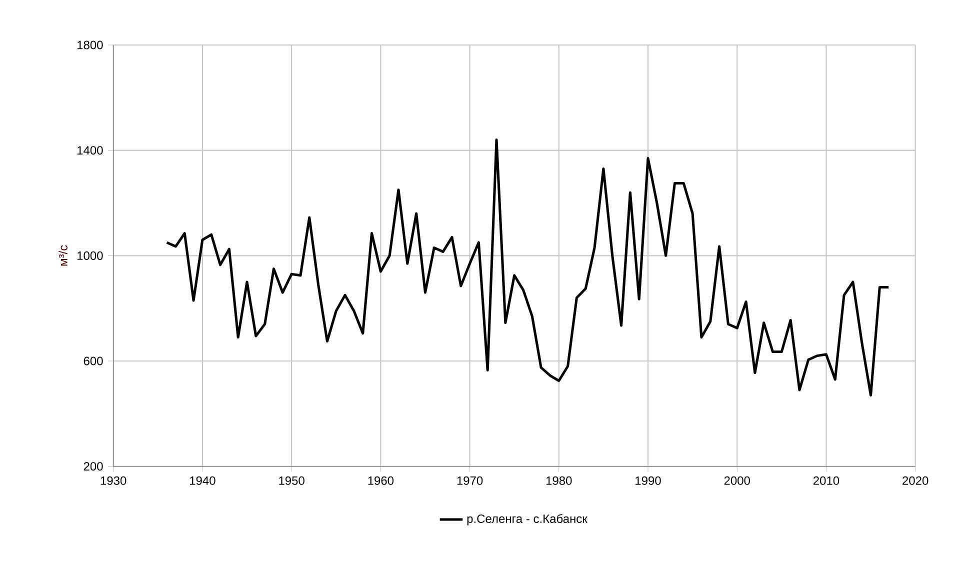  I want to click on x-tick-label: 1950, so click(291, 480).